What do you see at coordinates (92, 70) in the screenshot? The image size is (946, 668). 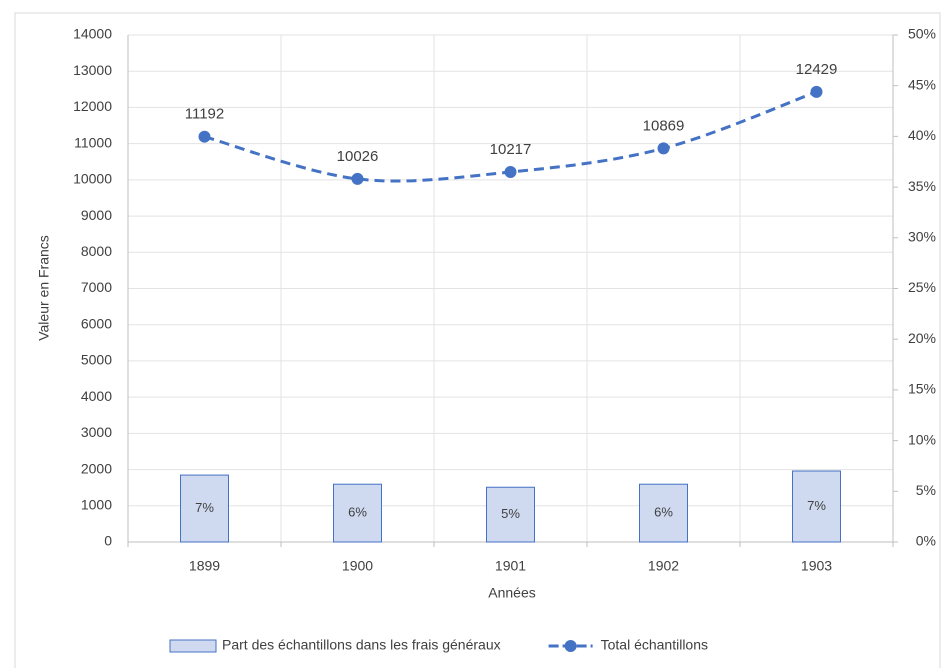 I see `y-tick-label: 13000` at bounding box center [92, 70].